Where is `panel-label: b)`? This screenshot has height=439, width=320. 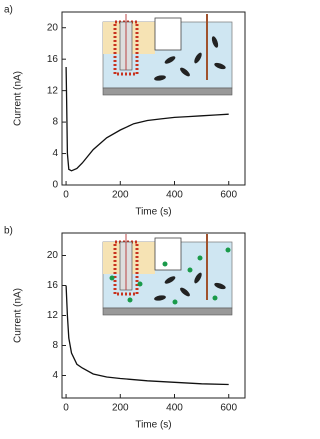
panel-label: b) is located at coordinates (8, 231).